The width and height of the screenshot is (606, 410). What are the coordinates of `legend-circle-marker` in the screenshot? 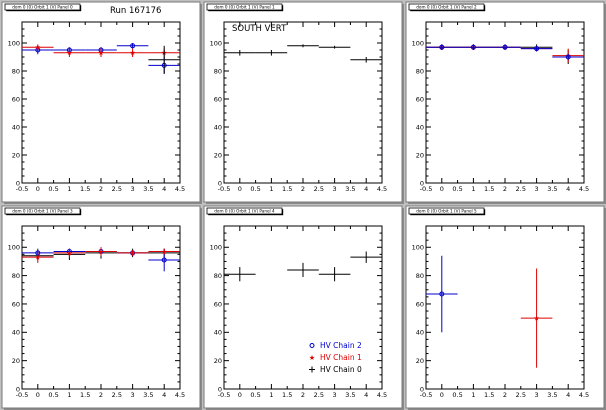 It's located at (312, 345).